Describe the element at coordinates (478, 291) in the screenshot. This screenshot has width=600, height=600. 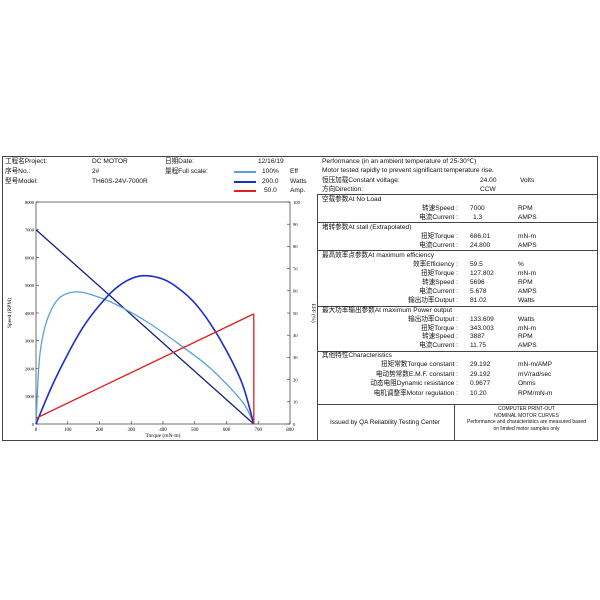
I see `max-eff-row-value: 5.678` at that location.